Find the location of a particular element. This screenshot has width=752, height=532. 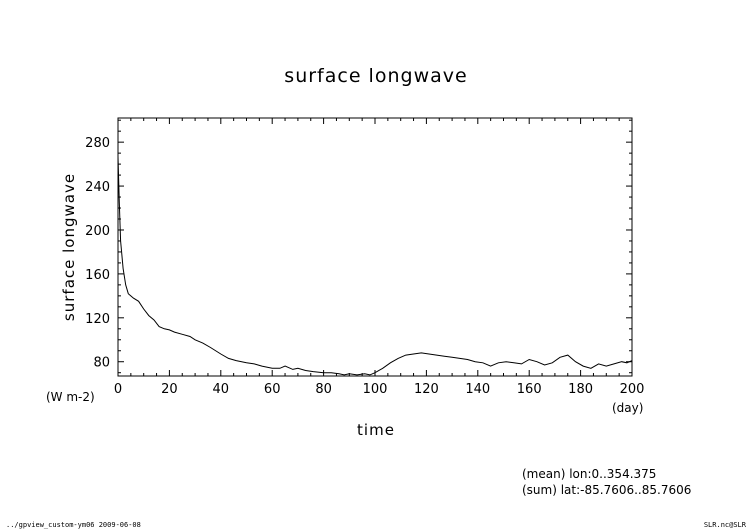

mean-annotation: (mean) lon:0..354.375 is located at coordinates (589, 474).